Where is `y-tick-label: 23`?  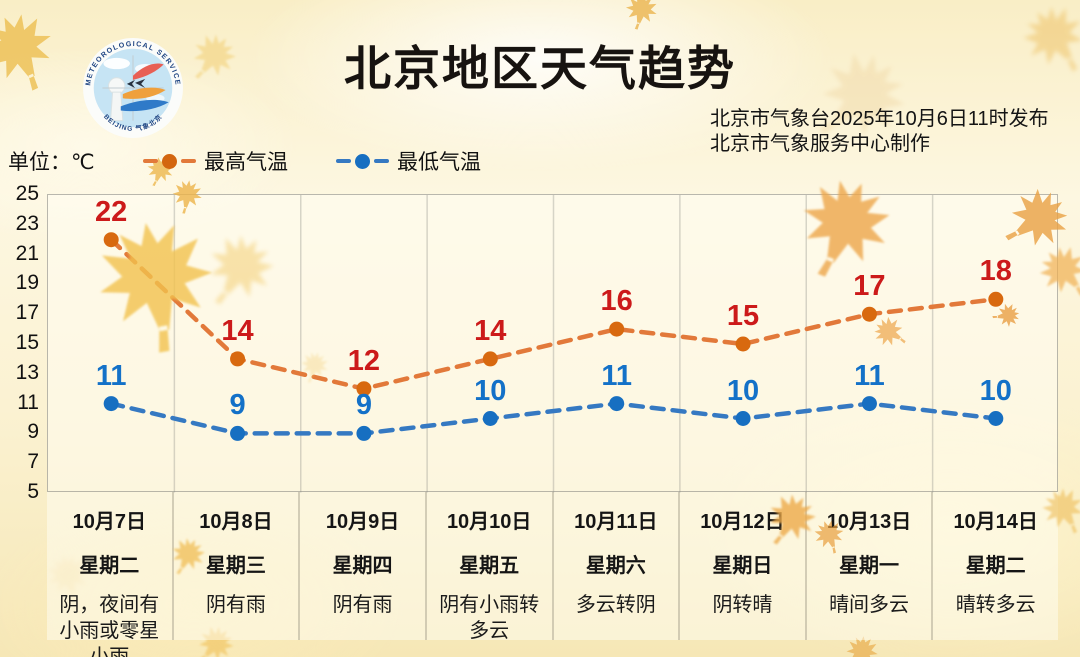
y-tick-label: 23 is located at coordinates (27, 223).